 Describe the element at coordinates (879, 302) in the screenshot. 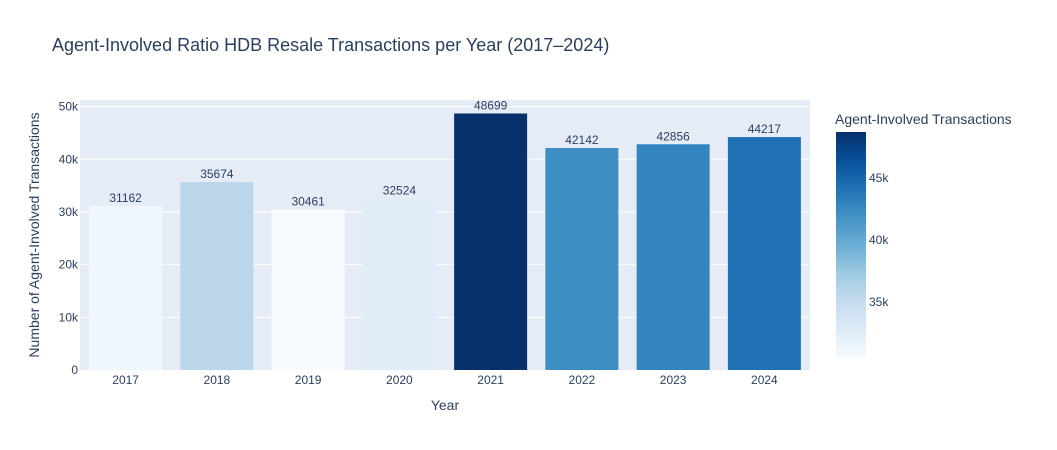

I see `colorbar-tick-label: 35k` at that location.